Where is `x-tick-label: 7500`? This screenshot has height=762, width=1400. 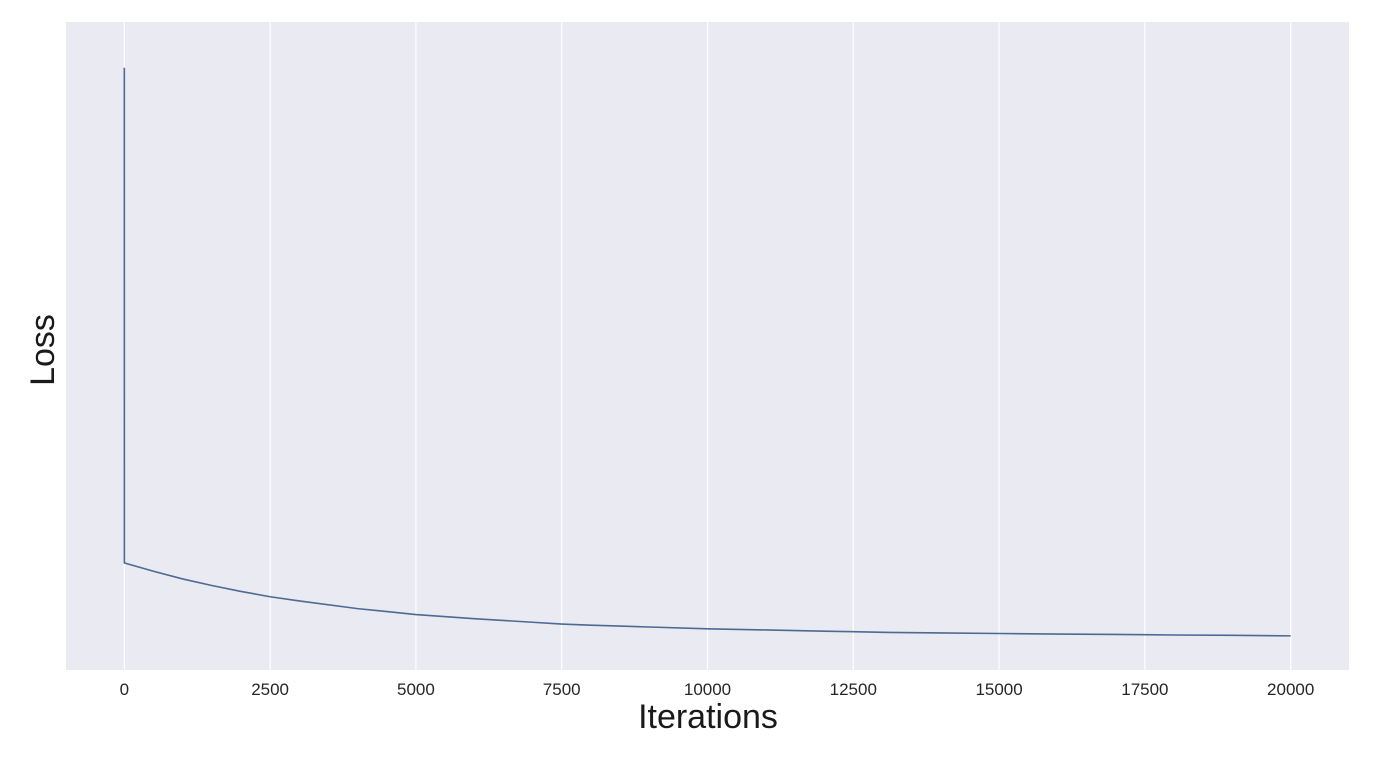 x-tick-label: 7500 is located at coordinates (562, 689).